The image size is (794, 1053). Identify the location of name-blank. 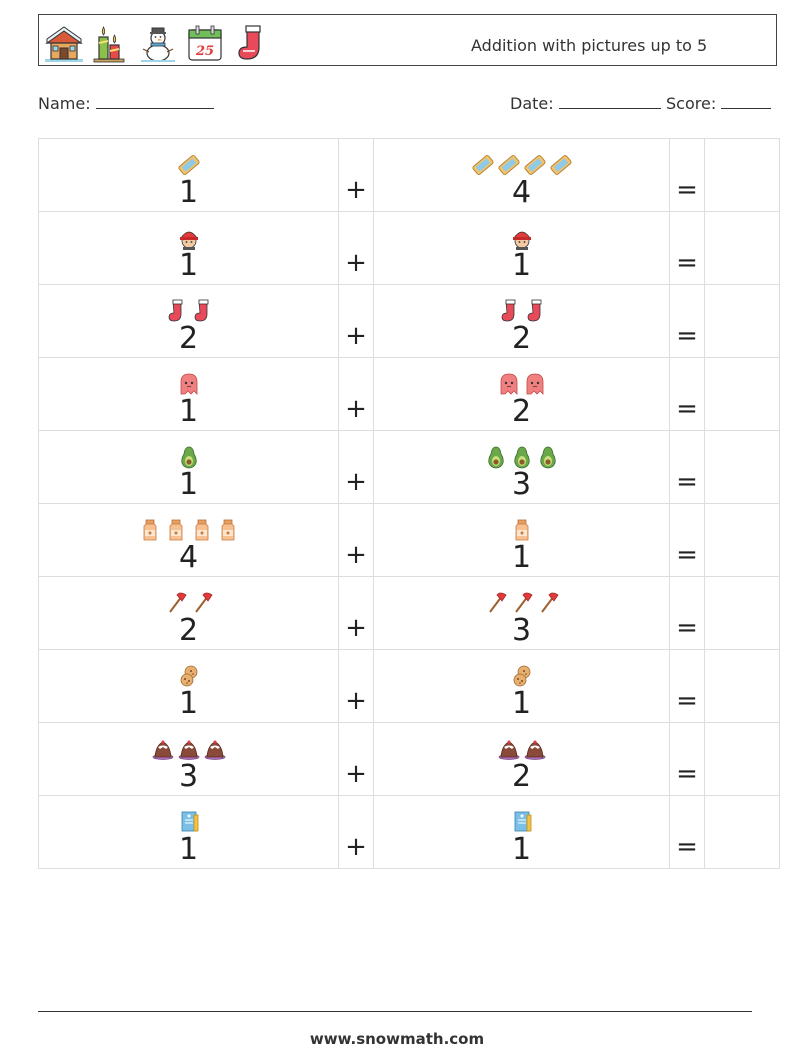
(154, 101).